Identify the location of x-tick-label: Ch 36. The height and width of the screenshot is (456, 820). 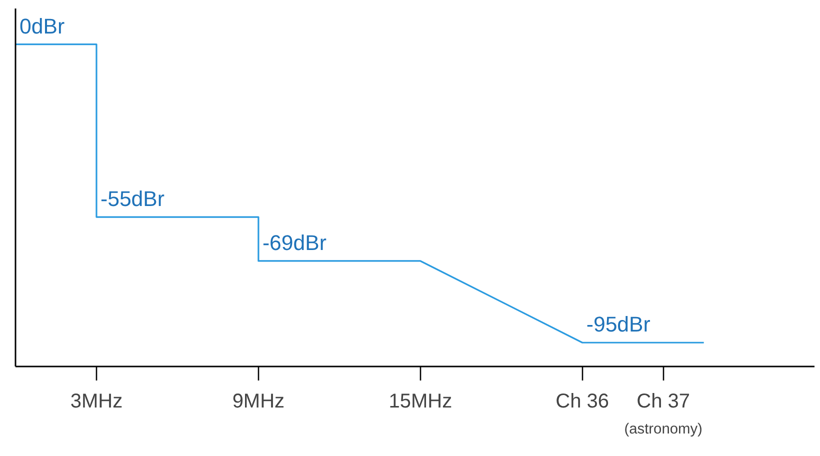
(583, 401).